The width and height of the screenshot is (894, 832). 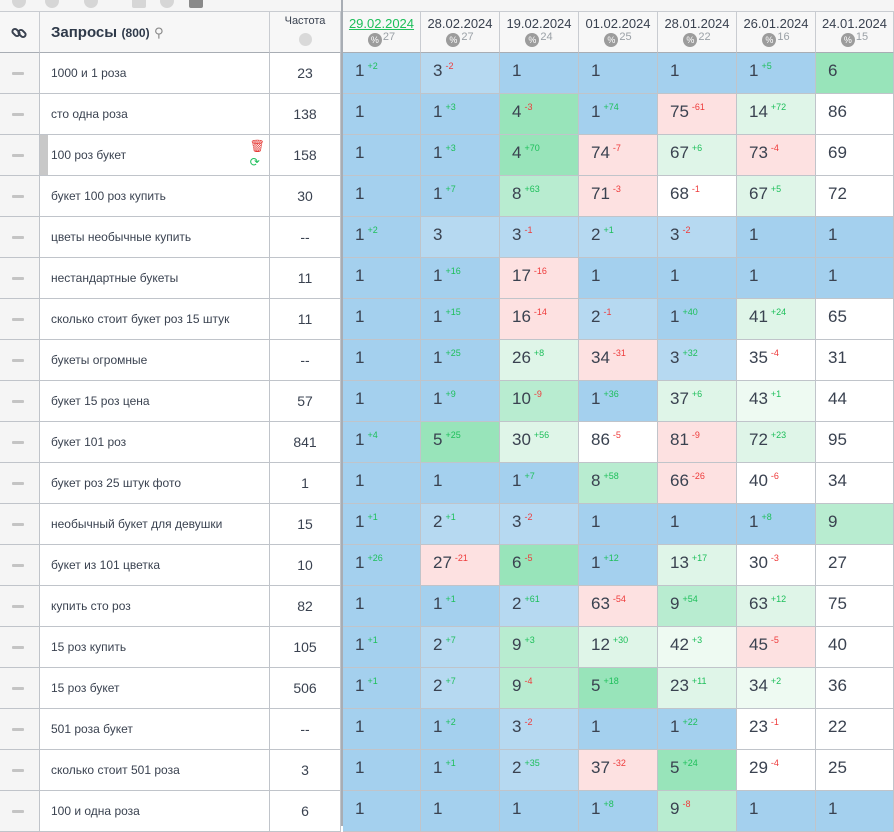 I want to click on position-cell: 72 +23, so click(x=776, y=442).